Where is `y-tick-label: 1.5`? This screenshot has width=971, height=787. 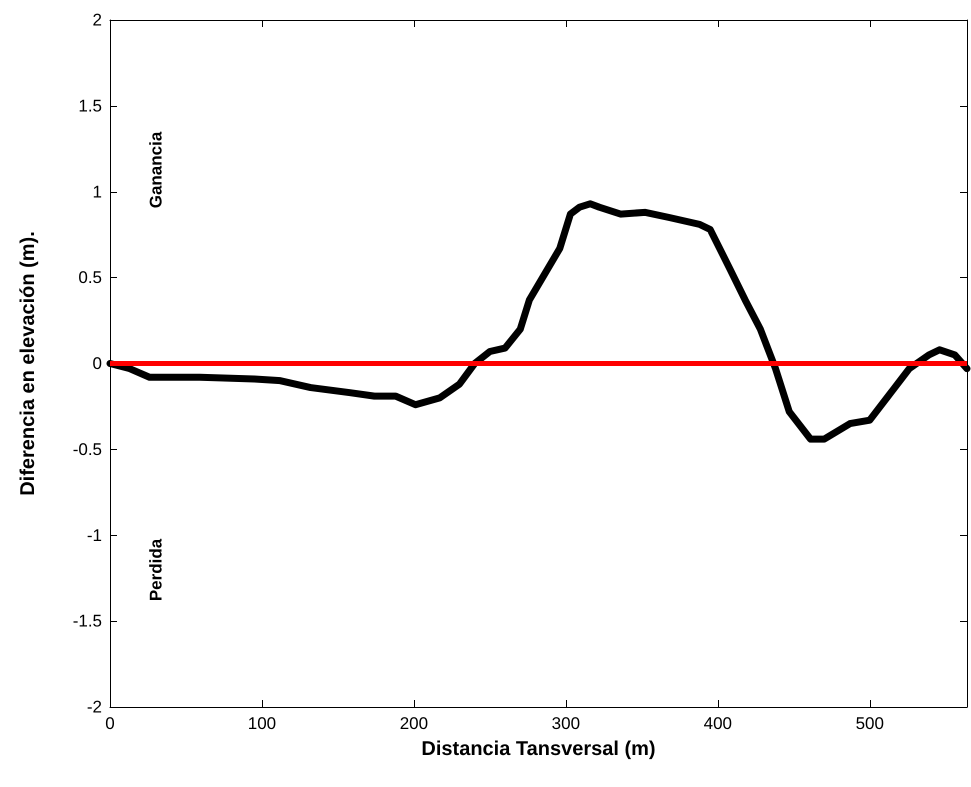
y-tick-label: 1.5 is located at coordinates (90, 106).